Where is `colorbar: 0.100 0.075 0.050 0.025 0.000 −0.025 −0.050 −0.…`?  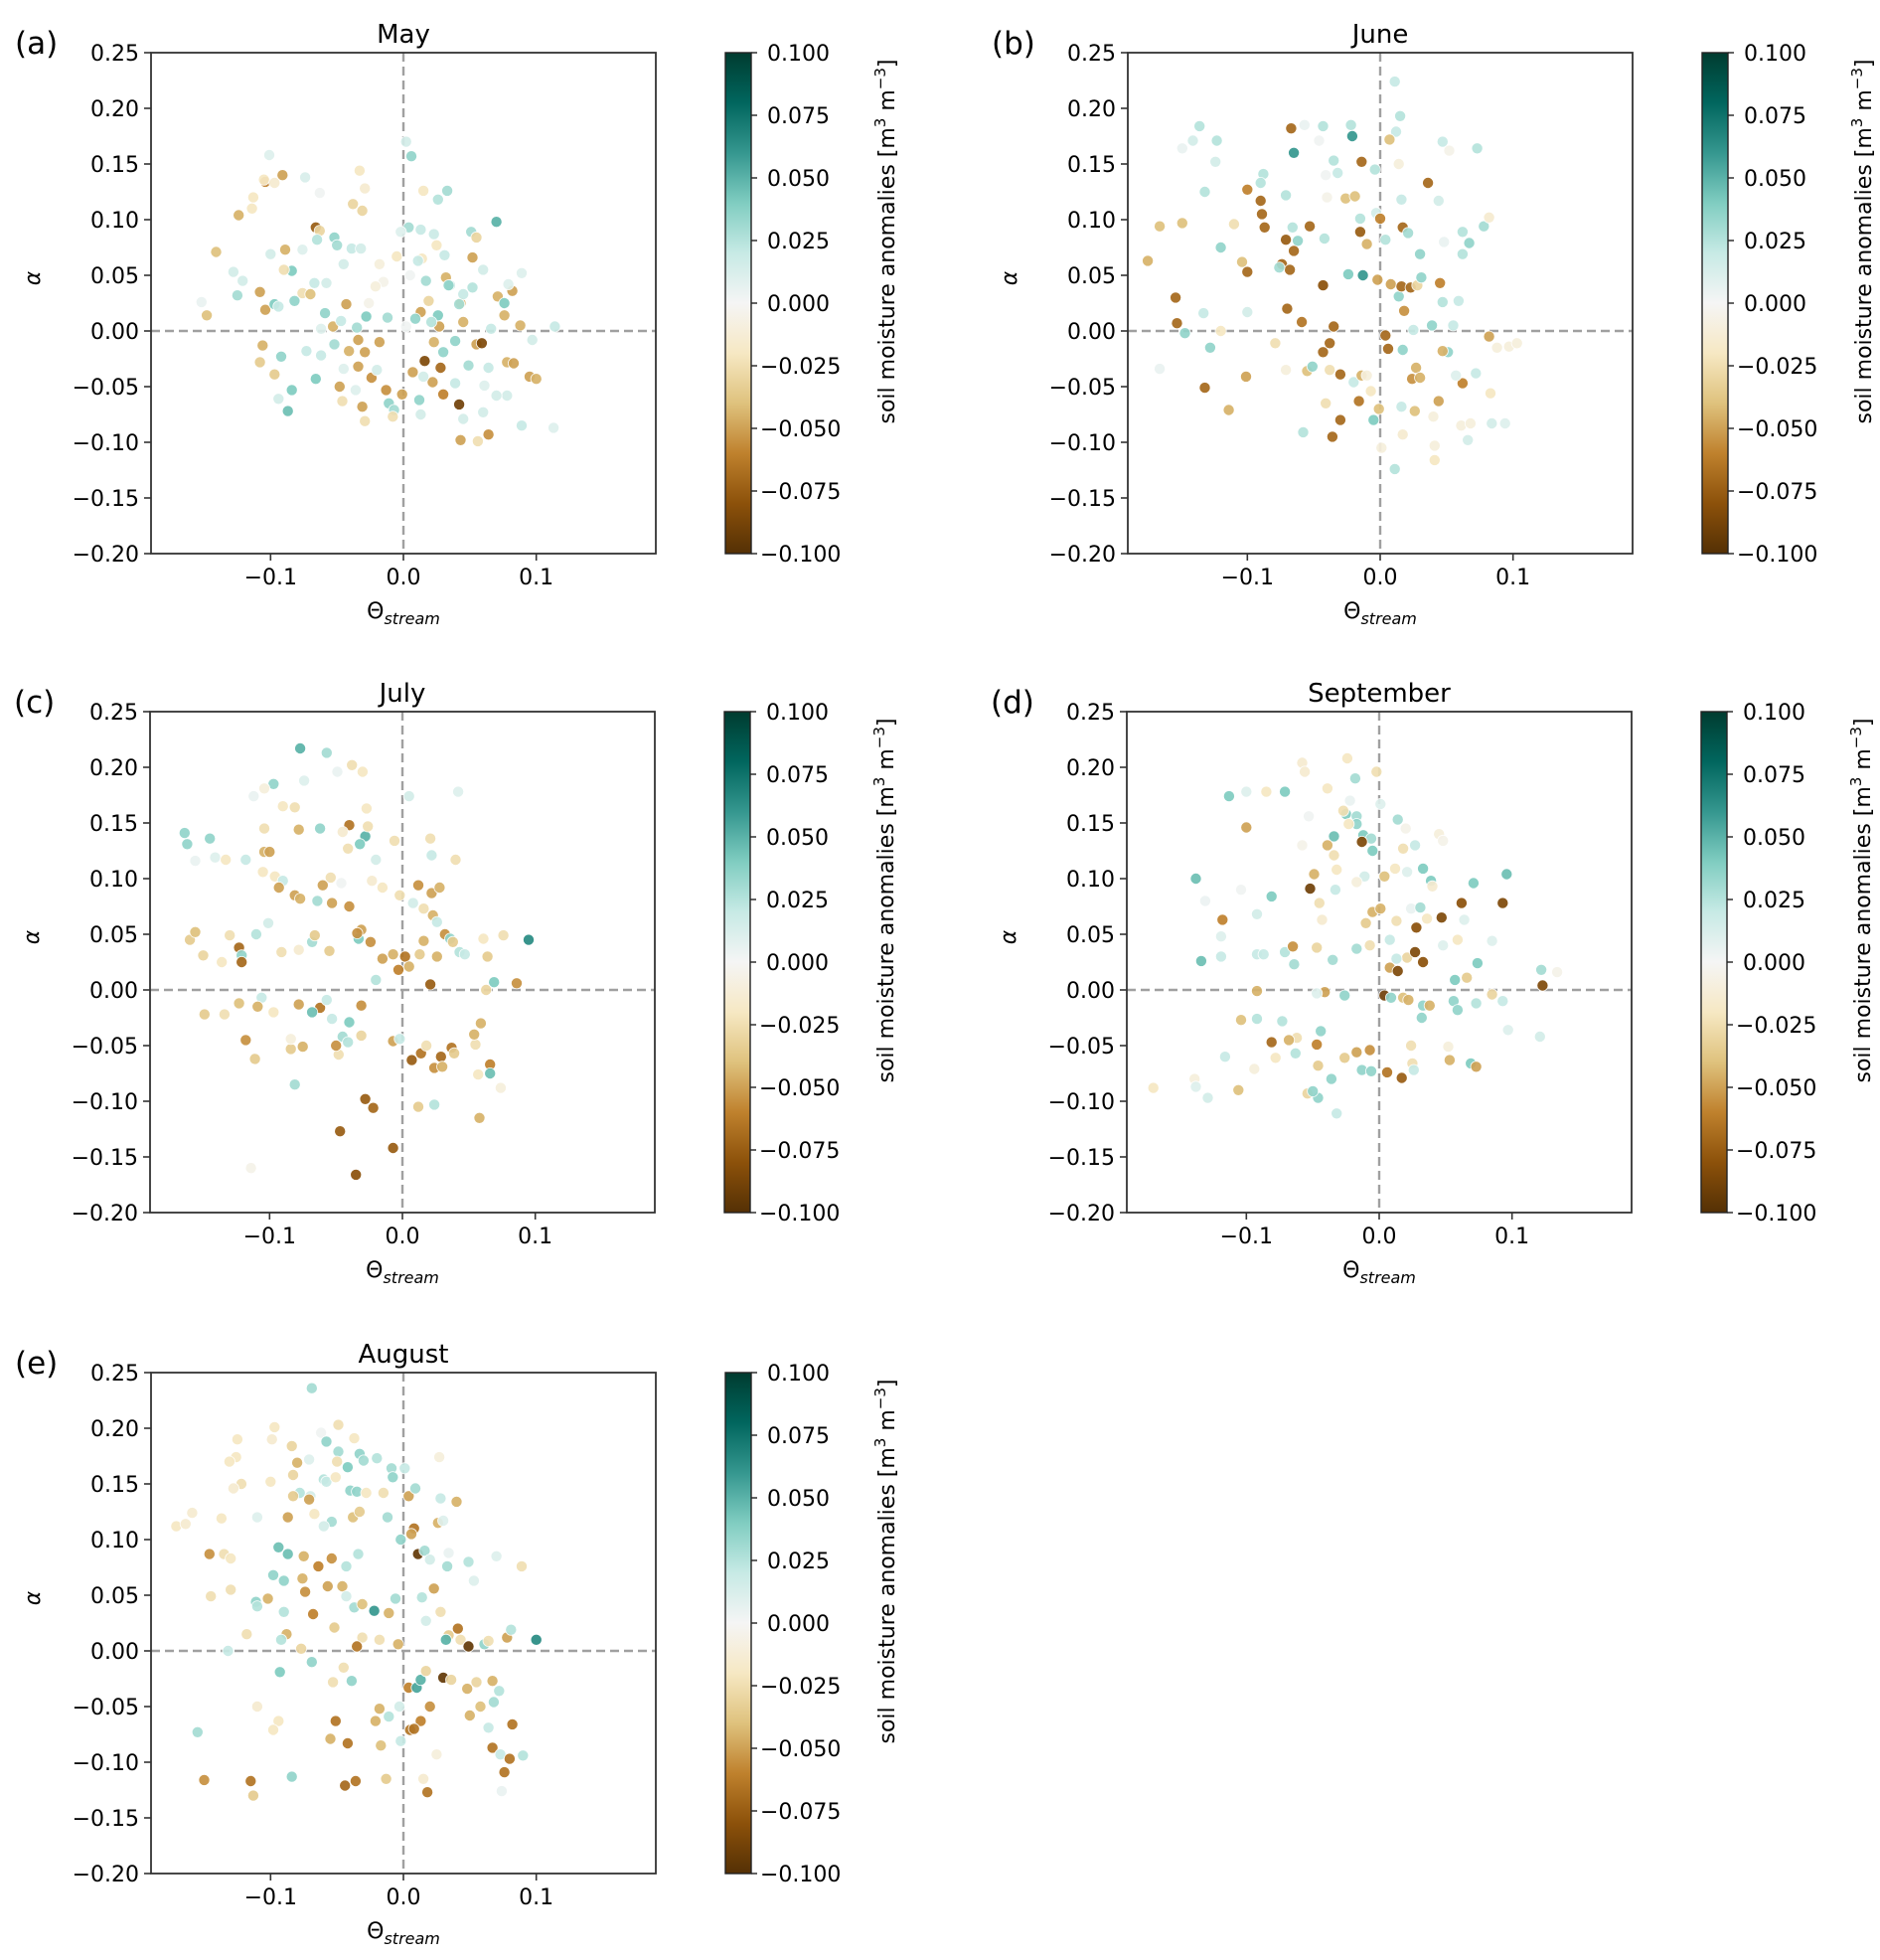
colorbar: 0.100 0.075 0.050 0.025 0.000 −0.025 −0.050 −0.… is located at coordinates (812, 305).